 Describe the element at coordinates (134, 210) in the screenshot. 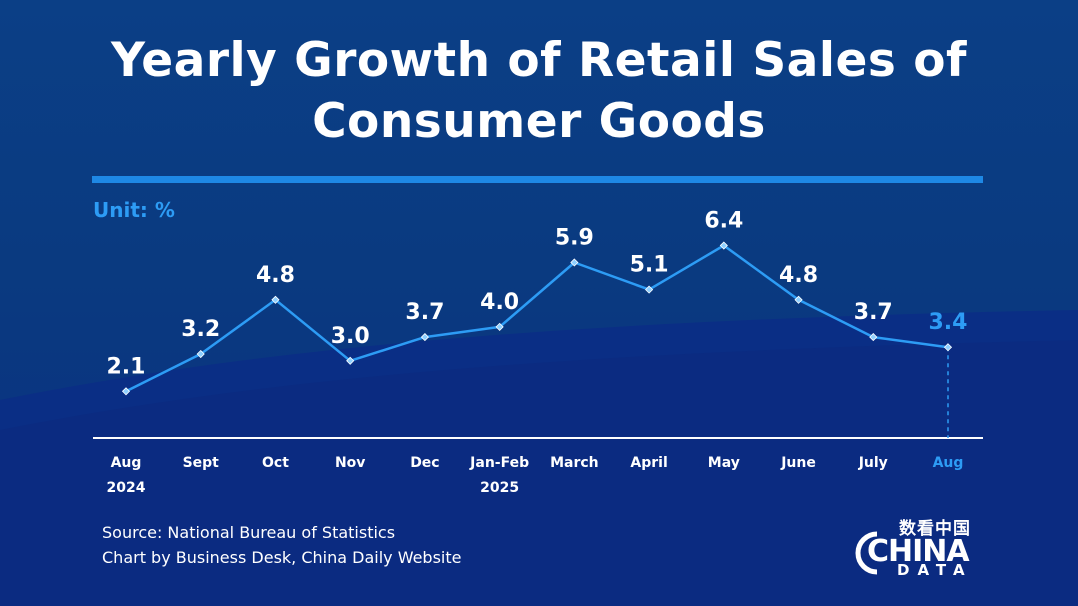

I see `unit-label: Unit: %` at that location.